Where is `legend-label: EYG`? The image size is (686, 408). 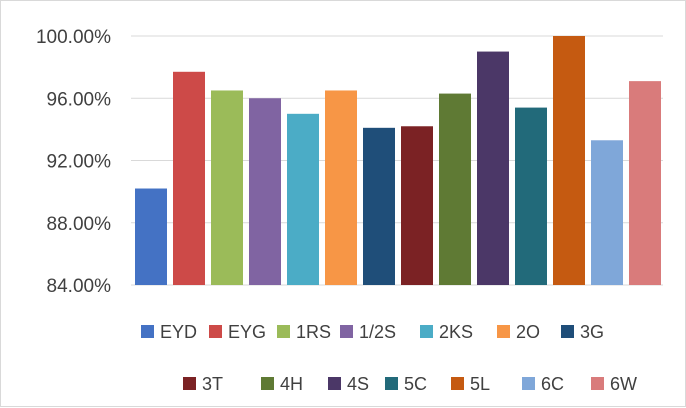 legend-label: EYG is located at coordinates (247, 332).